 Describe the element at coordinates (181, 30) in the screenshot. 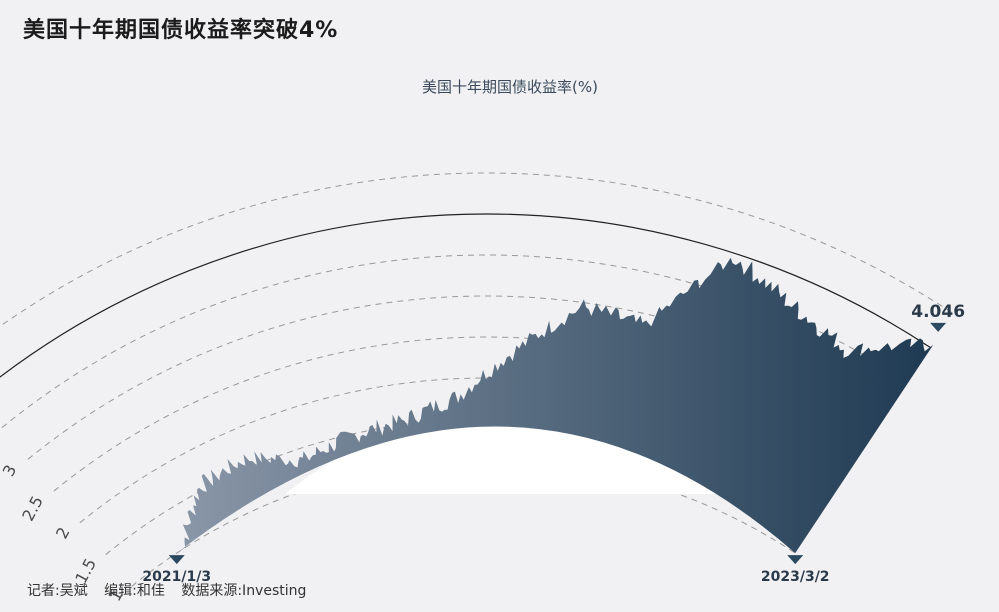

I see `chart-title: 美国十年期国债收益率突破4%` at that location.